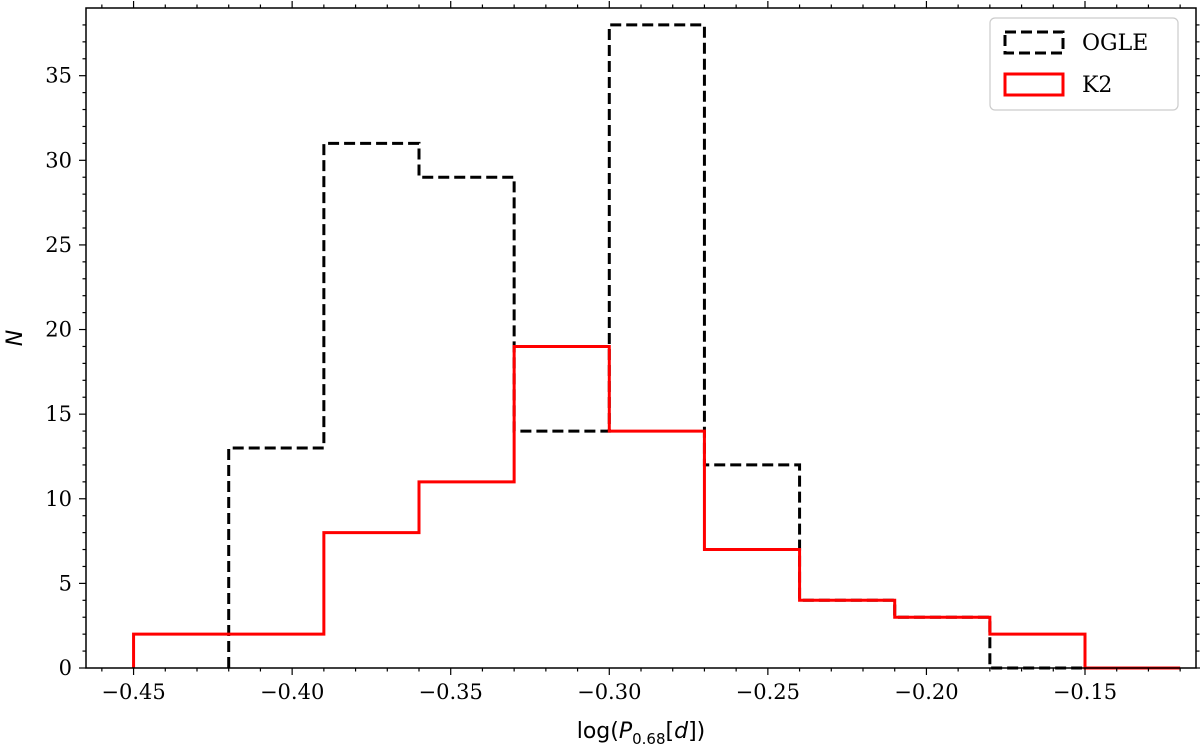 This screenshot has height=746, width=1200. What do you see at coordinates (926, 692) in the screenshot?
I see `x-tick-label: −0.20` at bounding box center [926, 692].